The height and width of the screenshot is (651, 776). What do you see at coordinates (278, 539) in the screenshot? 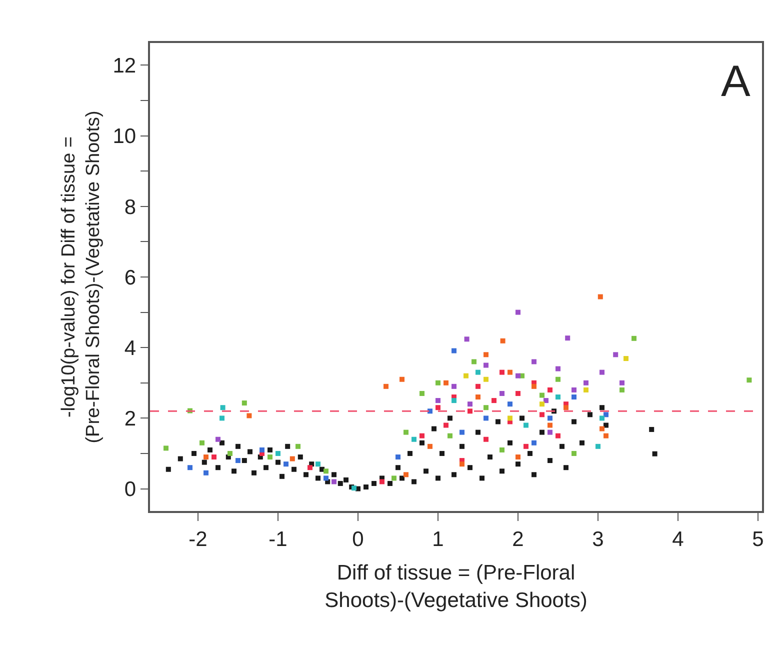
I see `x-tick-label: -1` at bounding box center [278, 539].